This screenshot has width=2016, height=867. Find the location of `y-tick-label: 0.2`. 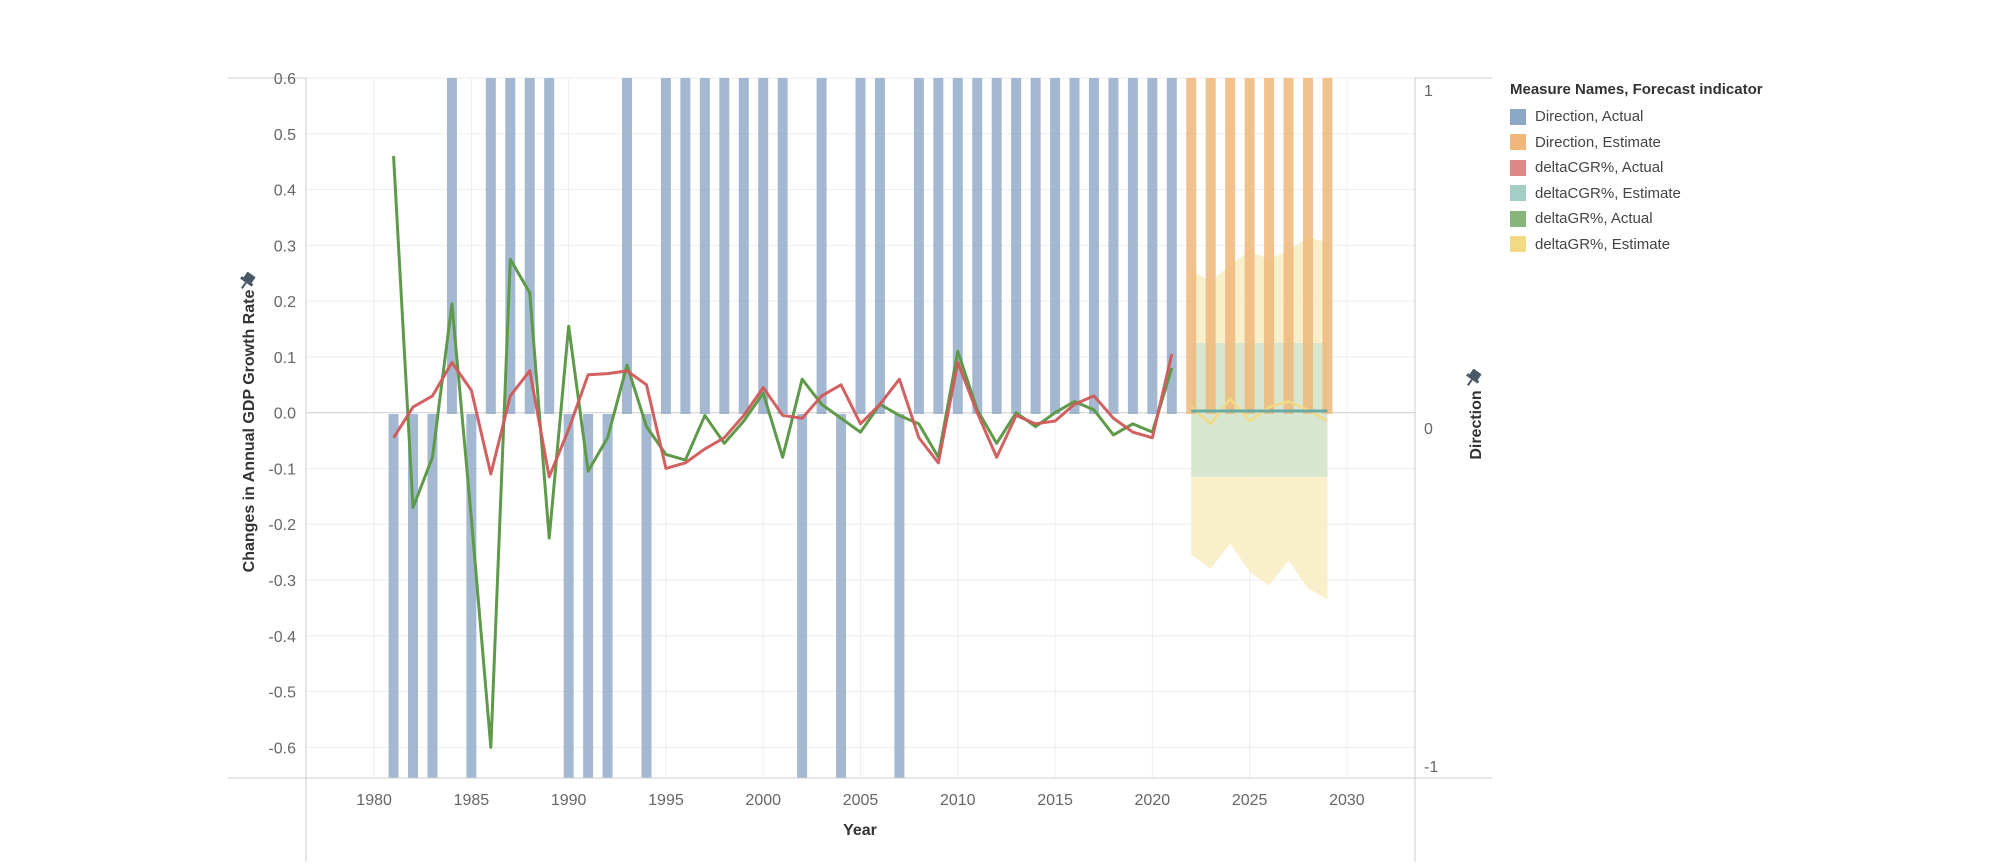

y-tick-label: 0.2 is located at coordinates (285, 302).